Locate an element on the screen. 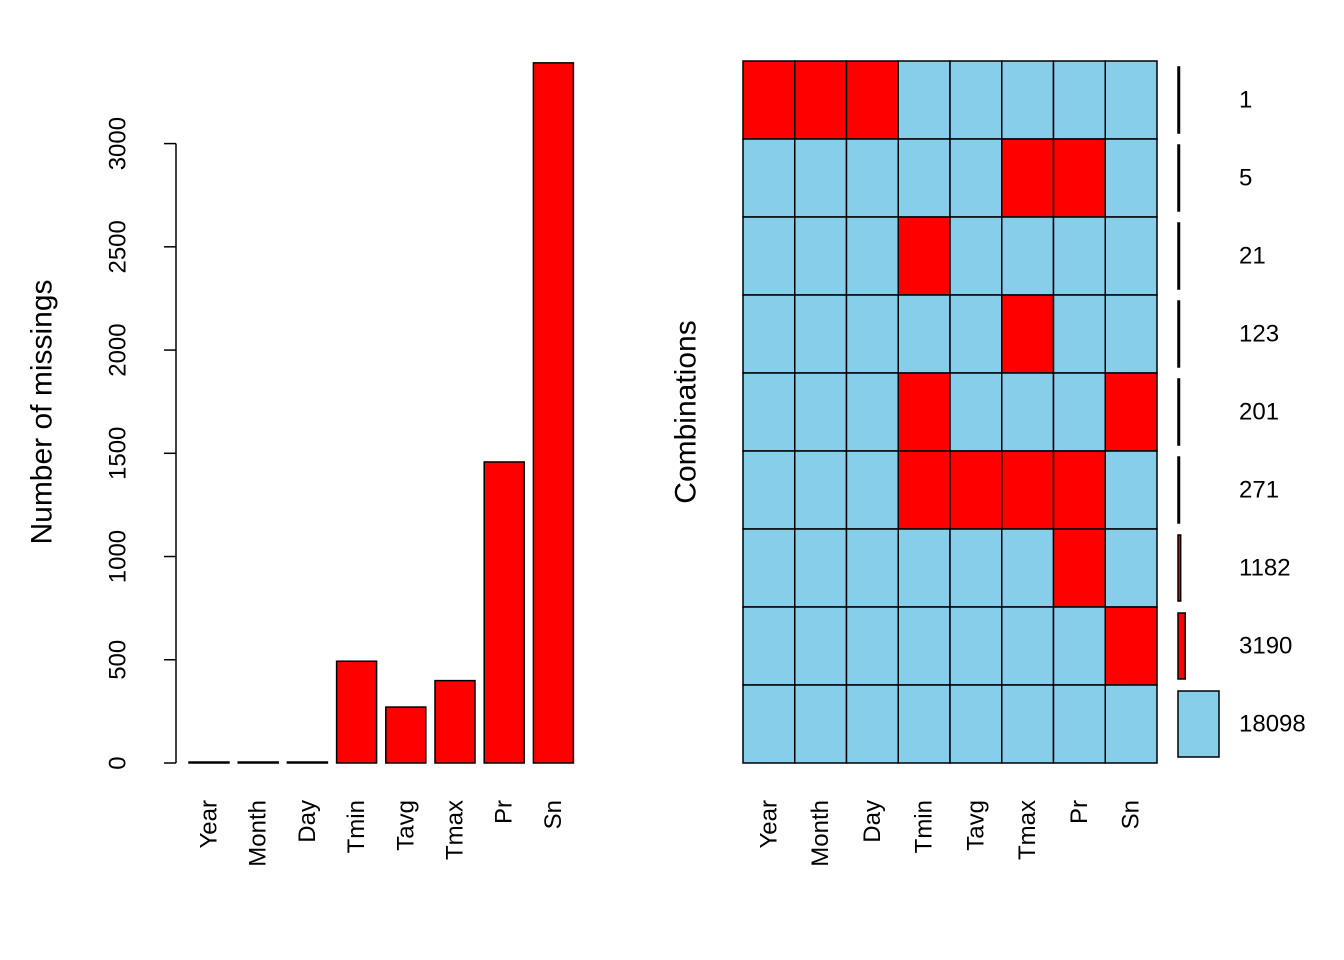 Image resolution: width=1344 pixels, height=960 pixels. bar-tmax is located at coordinates (455, 721).